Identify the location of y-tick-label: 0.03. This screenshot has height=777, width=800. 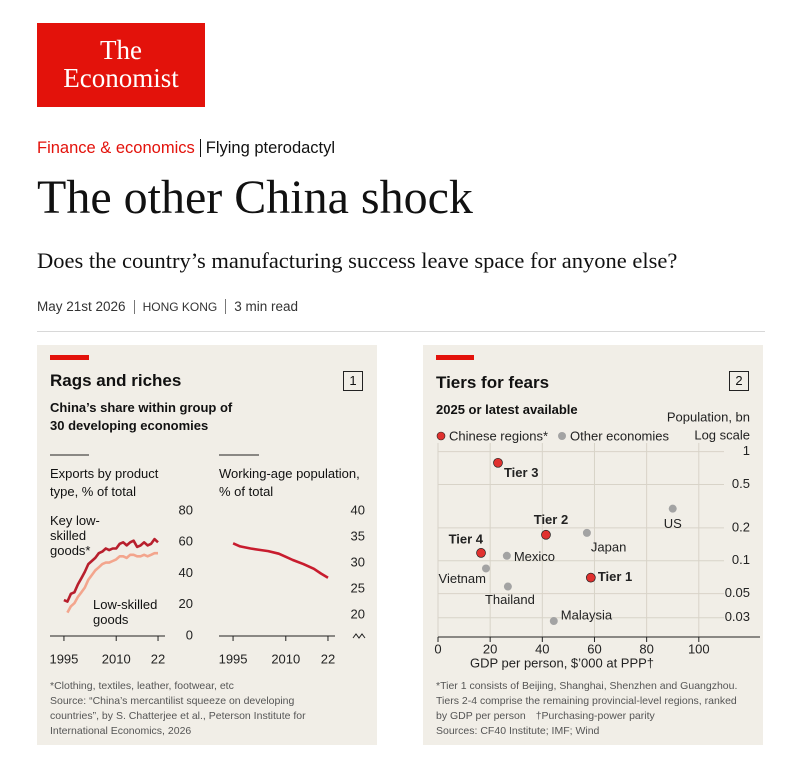
(737, 616).